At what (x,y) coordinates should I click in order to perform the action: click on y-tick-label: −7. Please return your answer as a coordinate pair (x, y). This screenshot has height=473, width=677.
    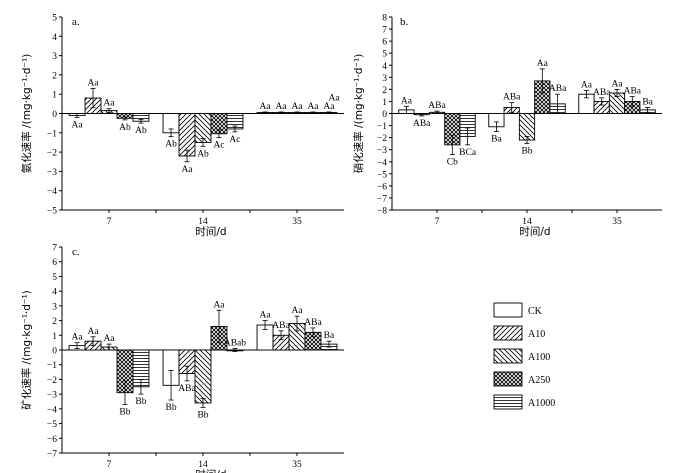
    Looking at the image, I should click on (382, 199).